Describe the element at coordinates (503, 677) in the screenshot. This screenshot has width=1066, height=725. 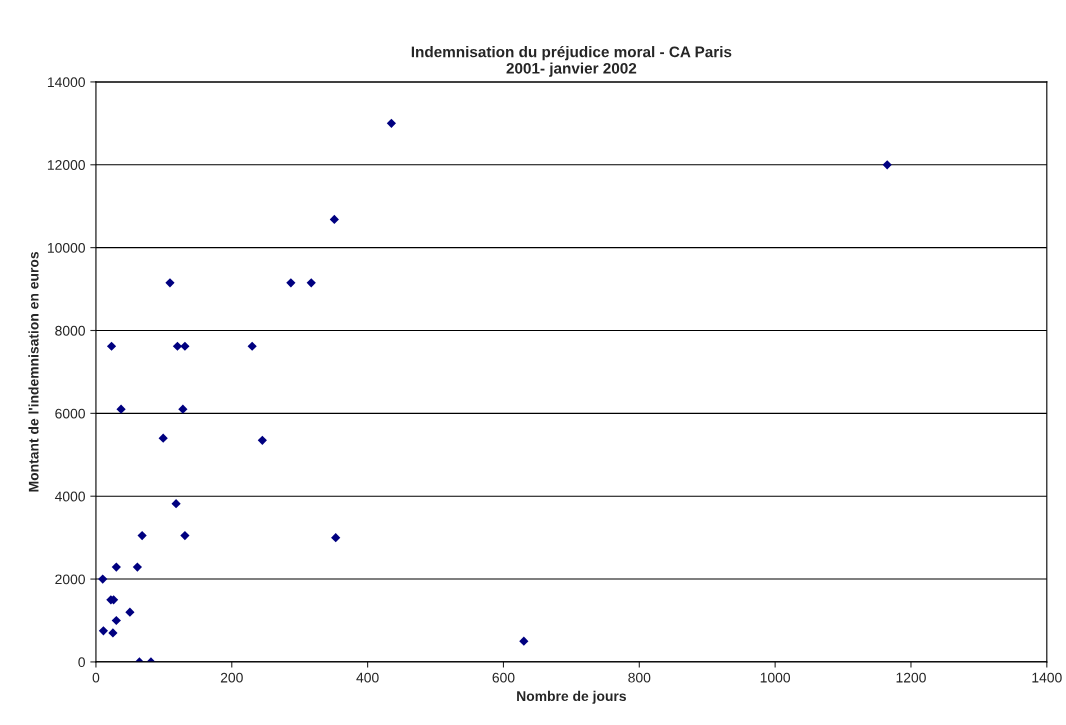
I see `x-tick-label: 600` at that location.